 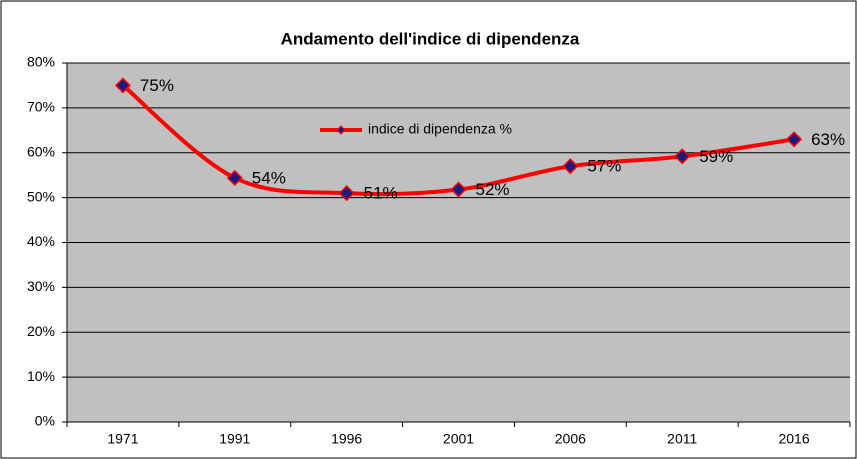 What do you see at coordinates (234, 439) in the screenshot?
I see `x-tick-label: 1991` at bounding box center [234, 439].